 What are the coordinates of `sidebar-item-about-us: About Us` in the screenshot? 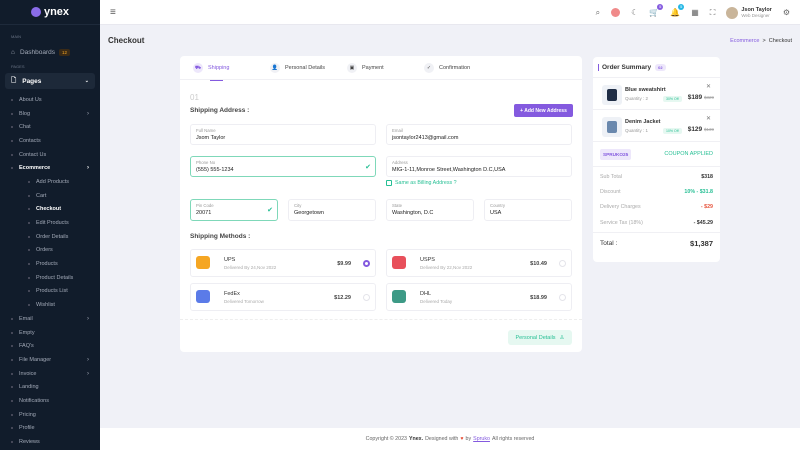 It's located at (50, 100).